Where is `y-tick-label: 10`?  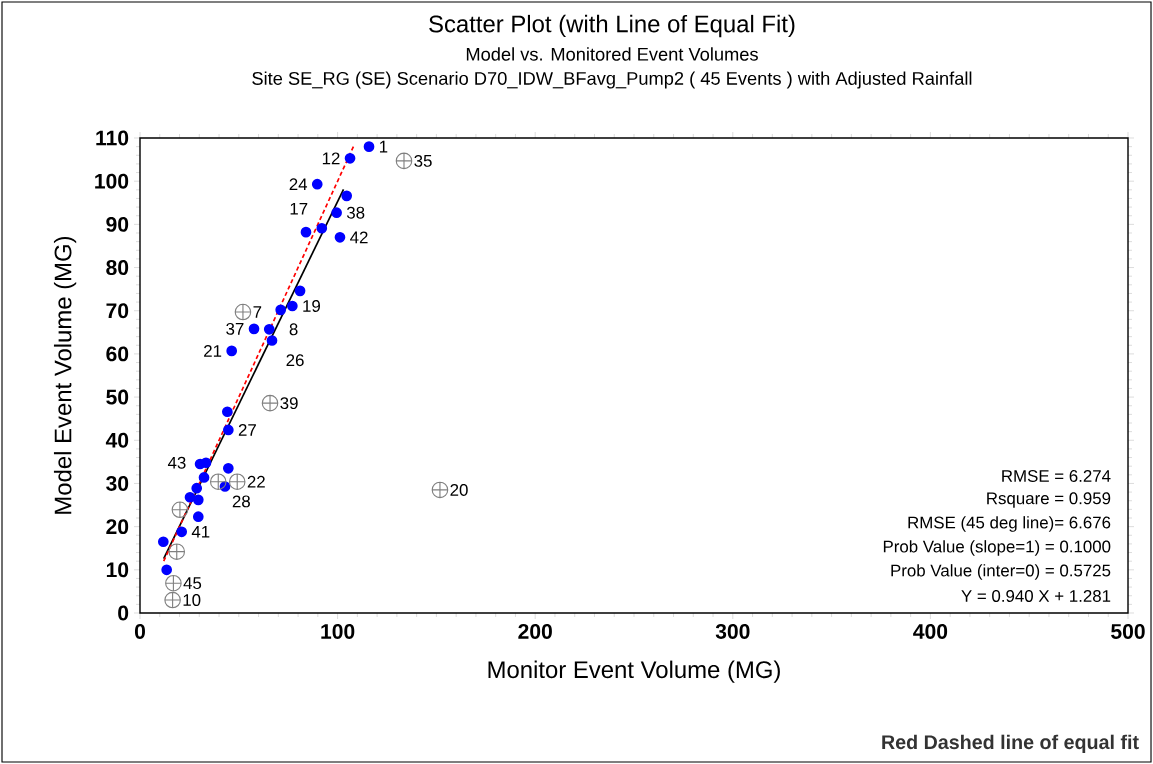
y-tick-label: 10 is located at coordinates (117, 570).